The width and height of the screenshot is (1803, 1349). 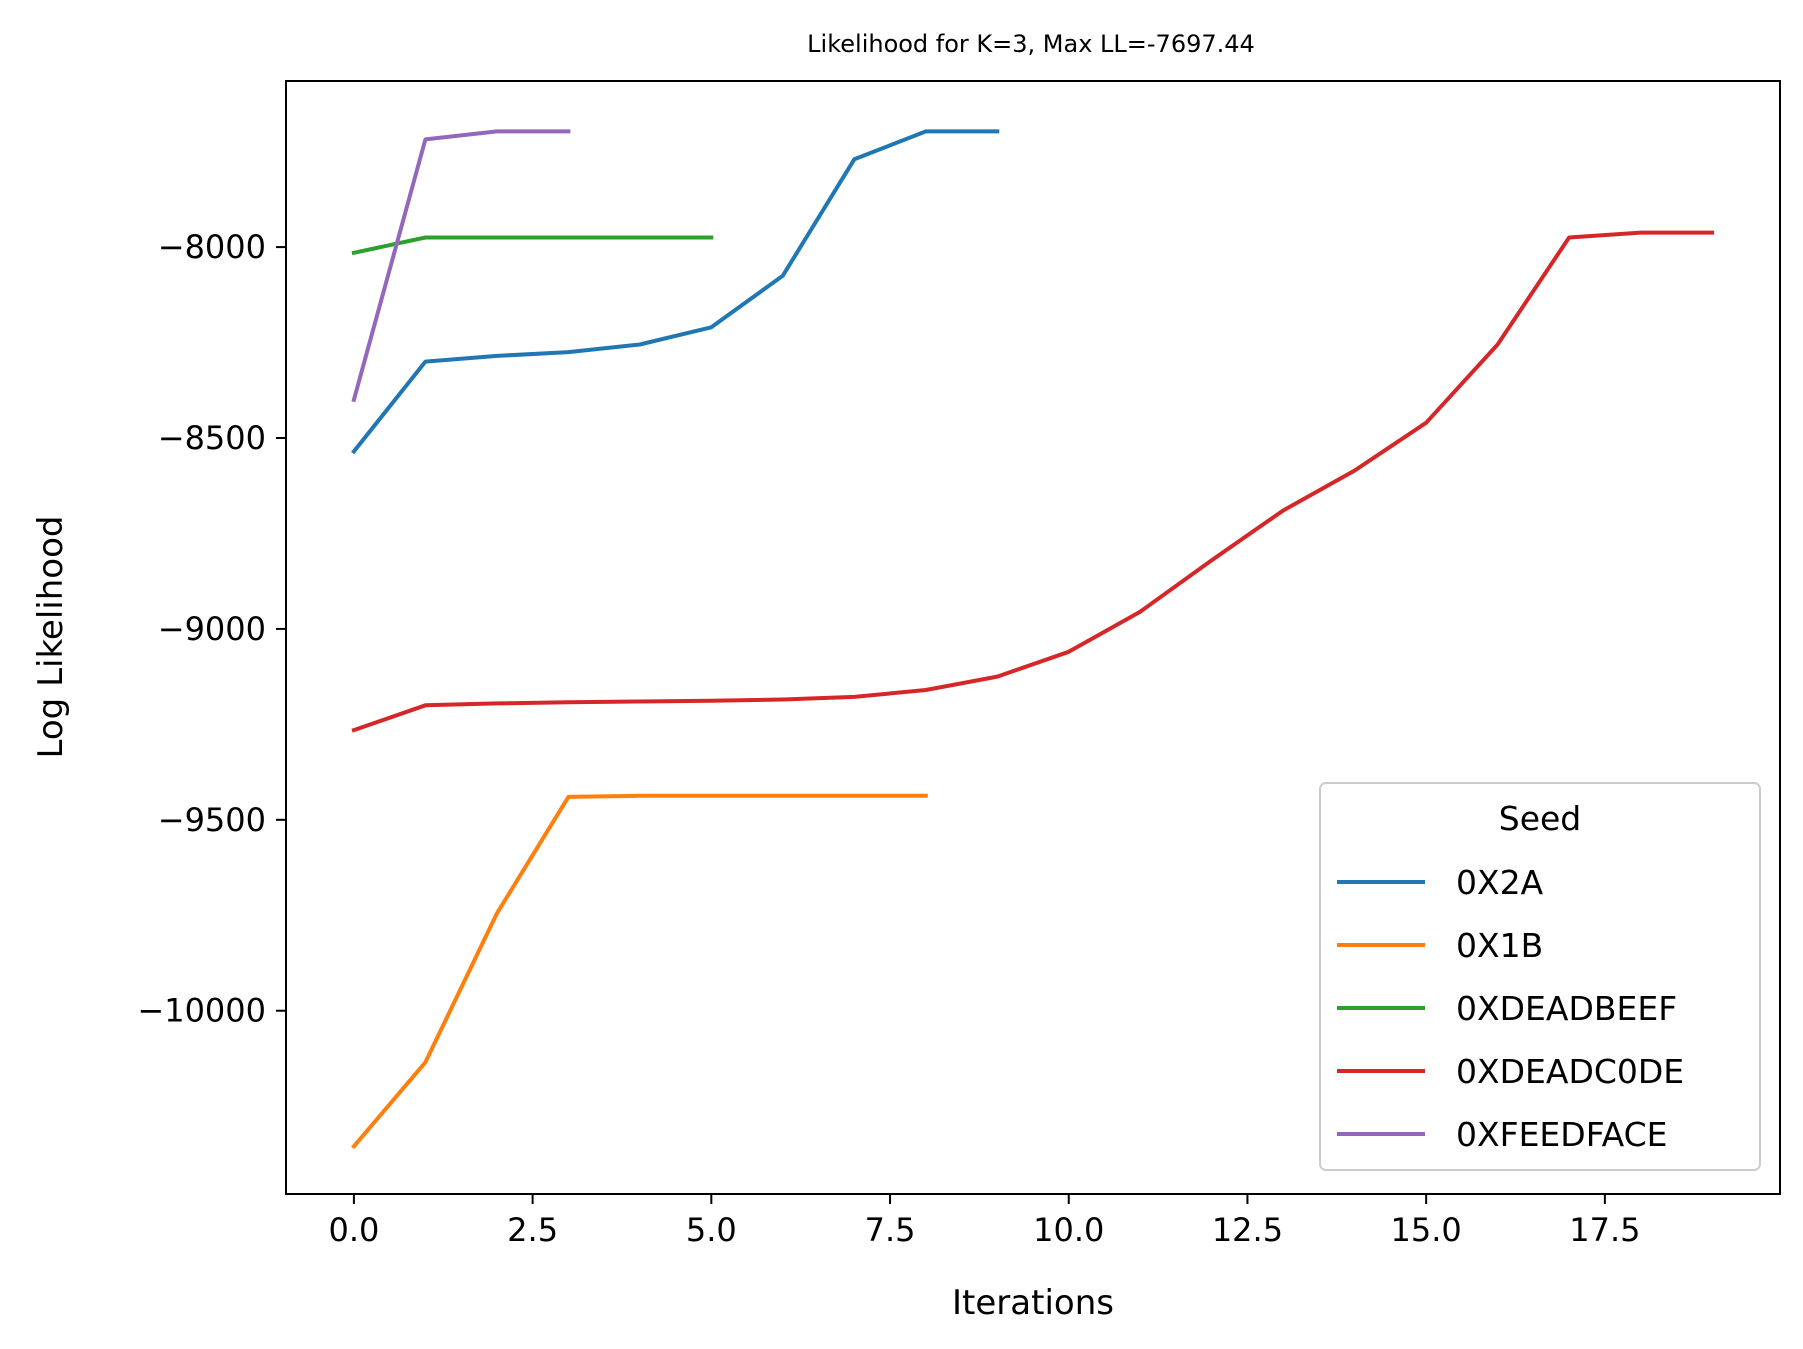 I want to click on legend-label-0x2a: 0X2A, so click(x=1500, y=882).